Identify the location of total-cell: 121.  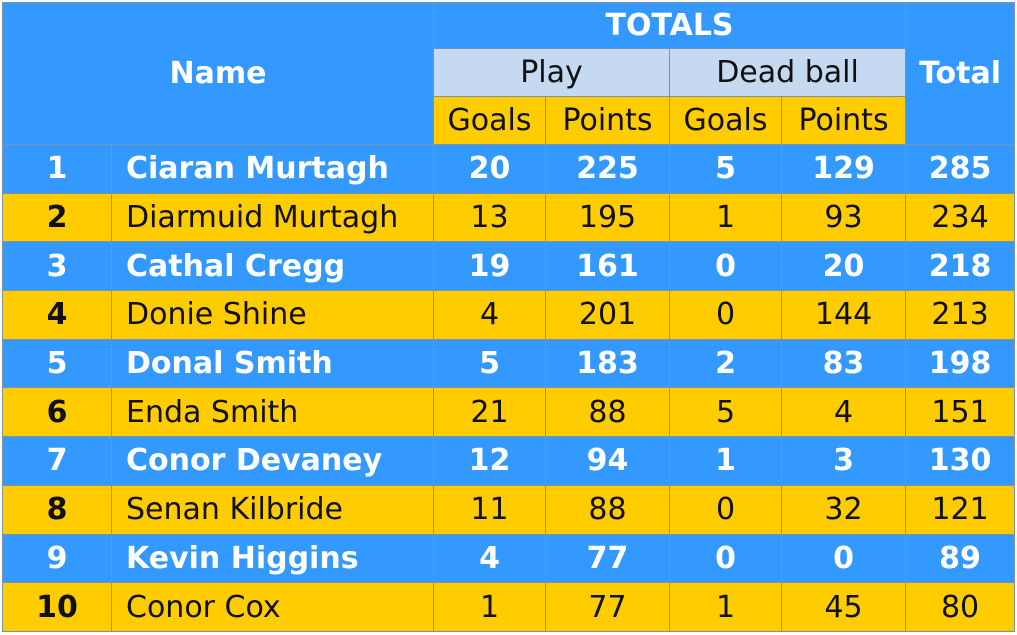
(960, 509).